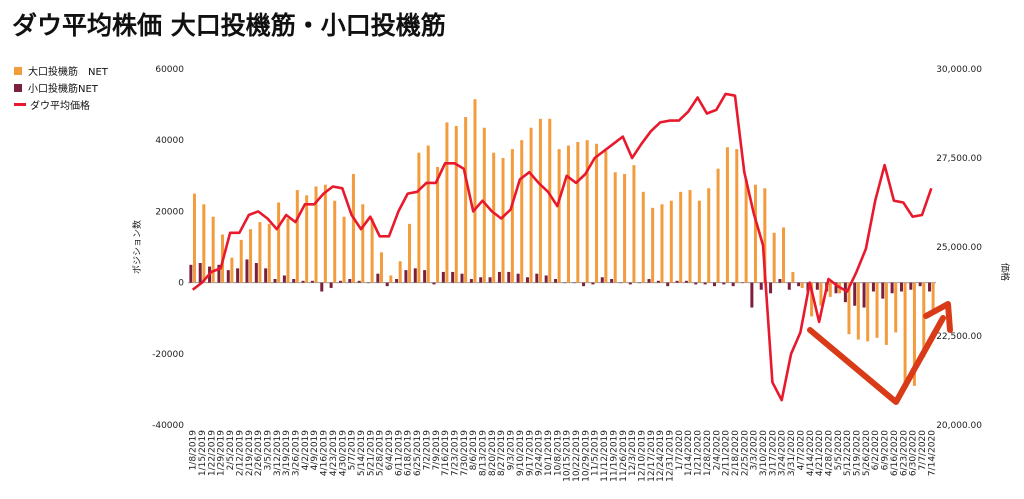 The height and width of the screenshot is (499, 1024). I want to click on x-tick-label: 3/12/2019, so click(278, 453).